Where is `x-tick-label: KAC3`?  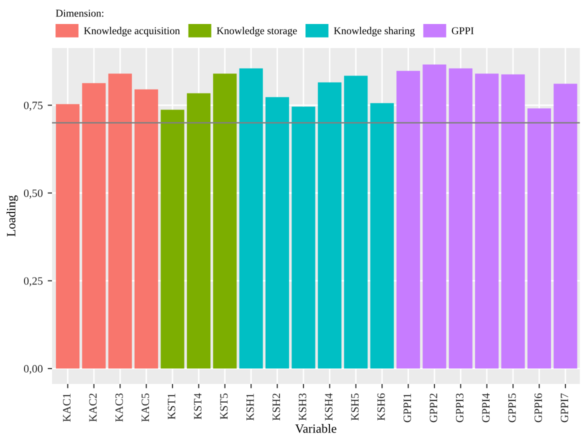
x-tick-label: KAC3 is located at coordinates (119, 407).